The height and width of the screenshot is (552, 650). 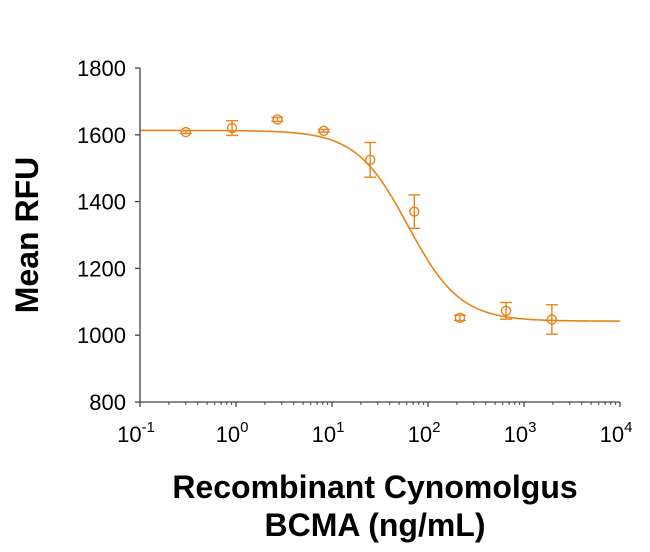 What do you see at coordinates (374, 424) in the screenshot?
I see `x-ticks: 10⁻¹ 10⁰ 10¹ 10² 10³ 10⁴` at bounding box center [374, 424].